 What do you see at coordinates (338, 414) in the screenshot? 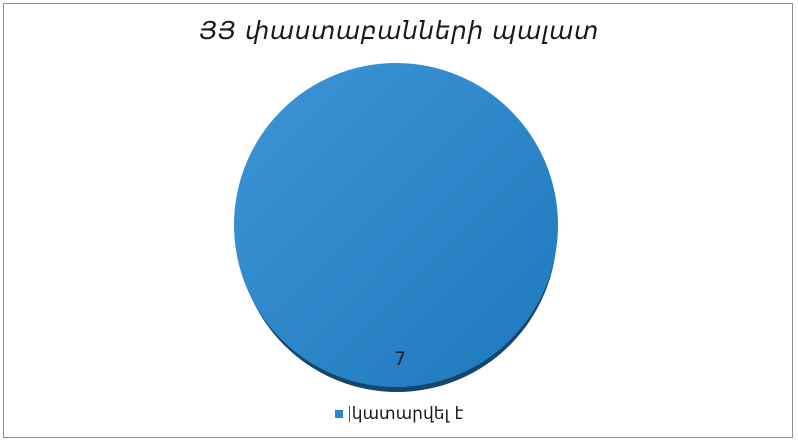
I see `legend-swatch` at bounding box center [338, 414].